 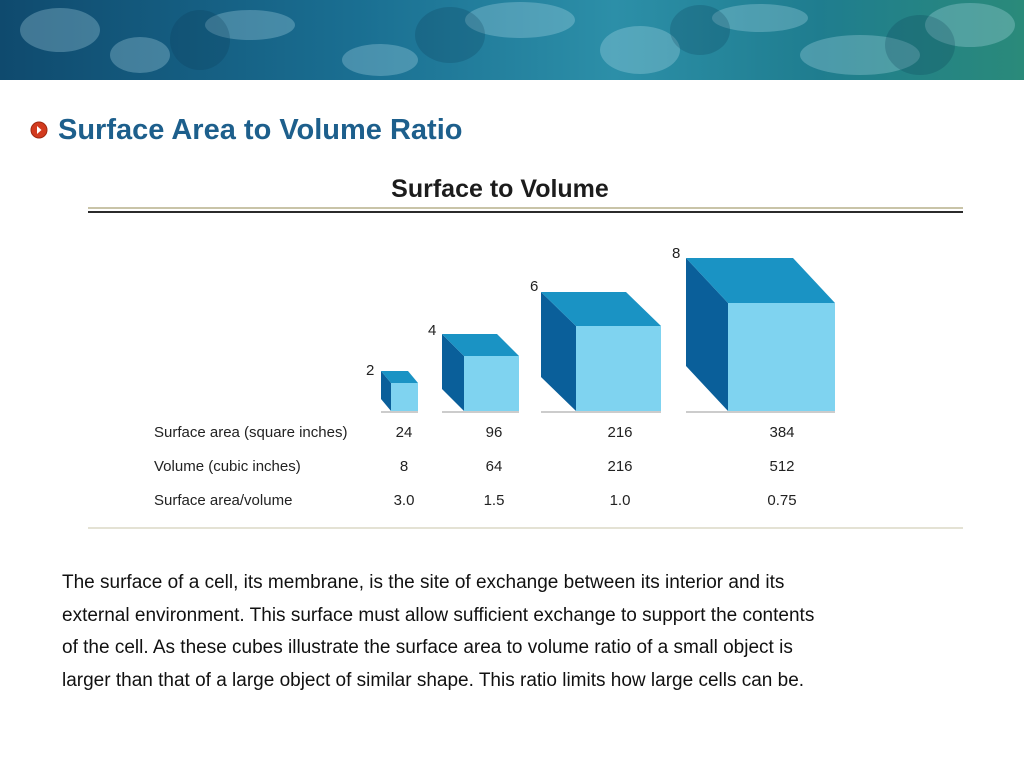 I want to click on table-cell: 512, so click(x=781, y=466).